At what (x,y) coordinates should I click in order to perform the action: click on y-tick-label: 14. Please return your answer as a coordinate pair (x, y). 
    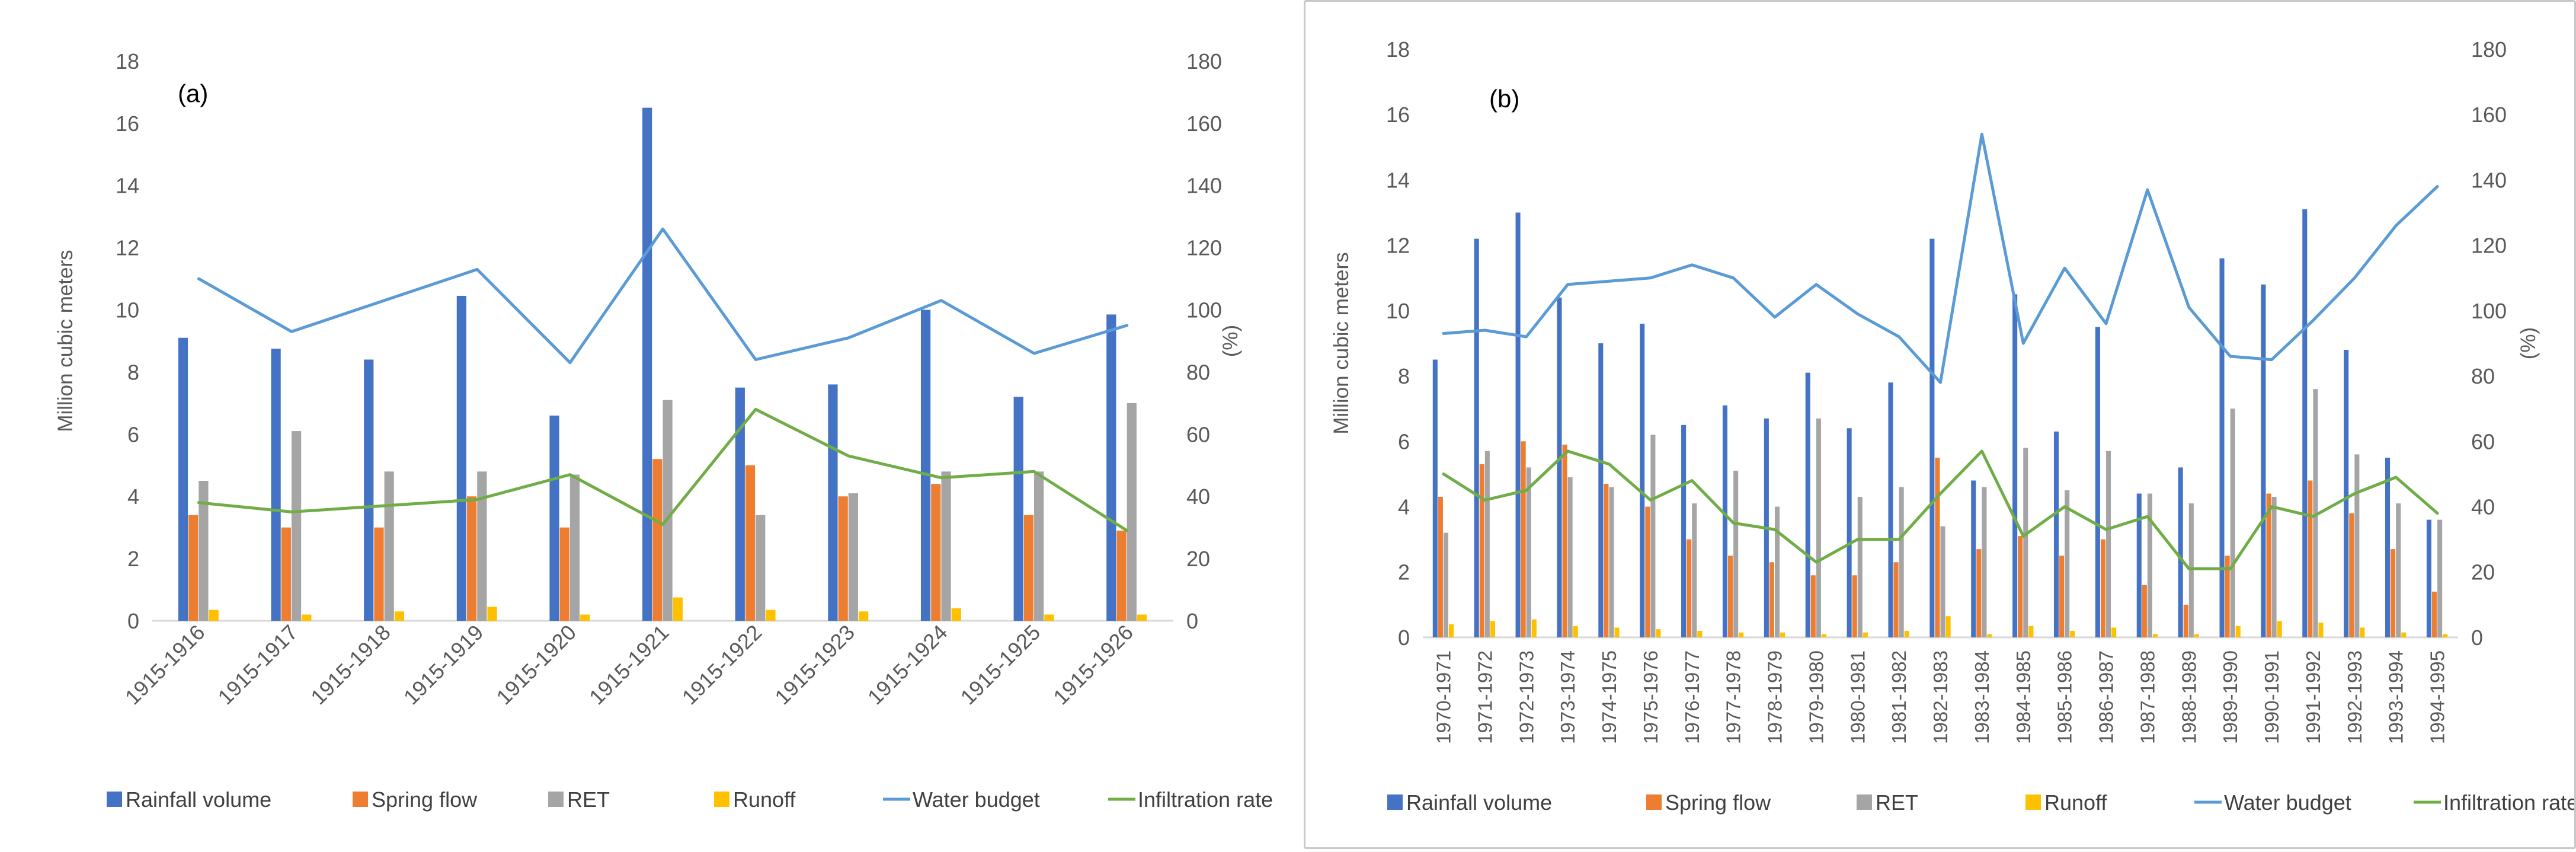
    Looking at the image, I should click on (127, 186).